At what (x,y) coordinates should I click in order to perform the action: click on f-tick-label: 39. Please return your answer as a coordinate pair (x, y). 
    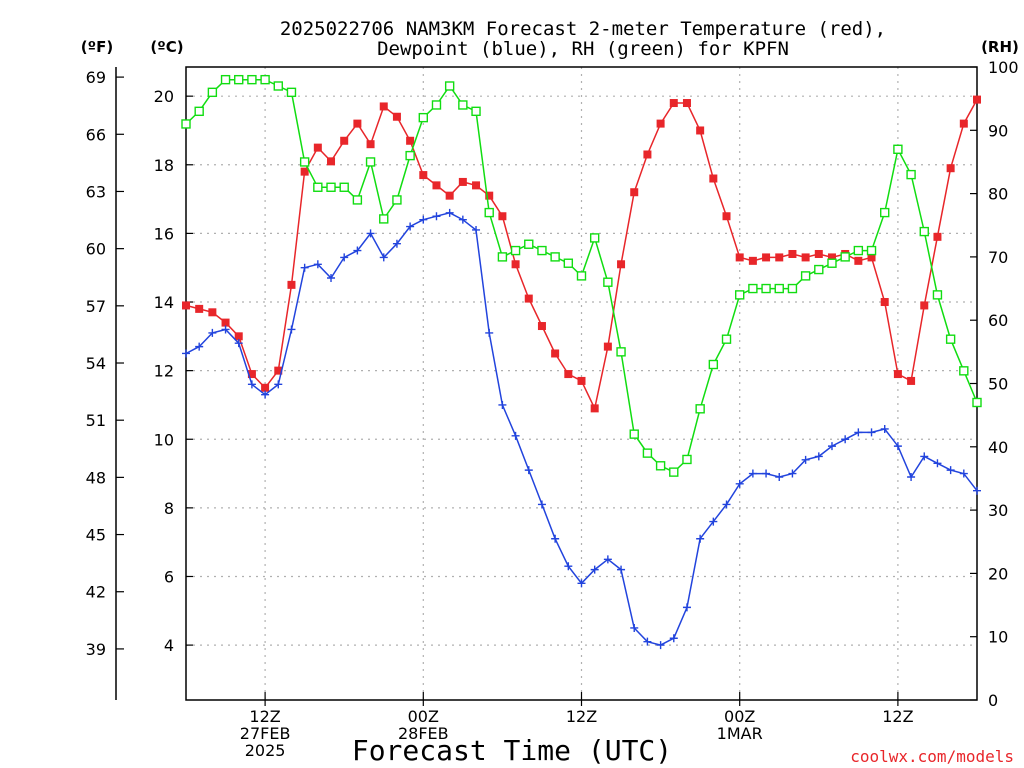
    Looking at the image, I should click on (96, 649).